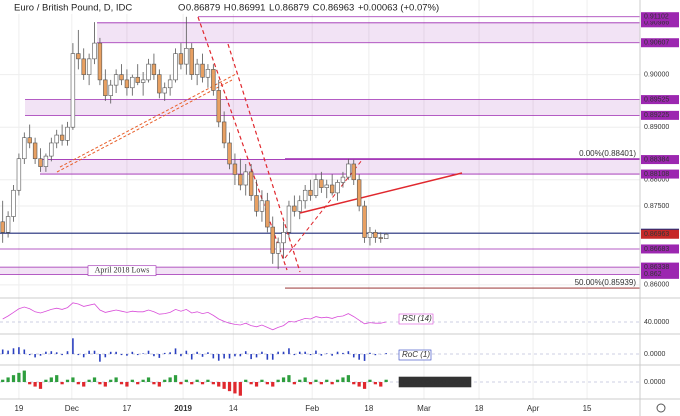  What do you see at coordinates (316, 8) in the screenshot?
I see `ohlc-label: C` at bounding box center [316, 8].